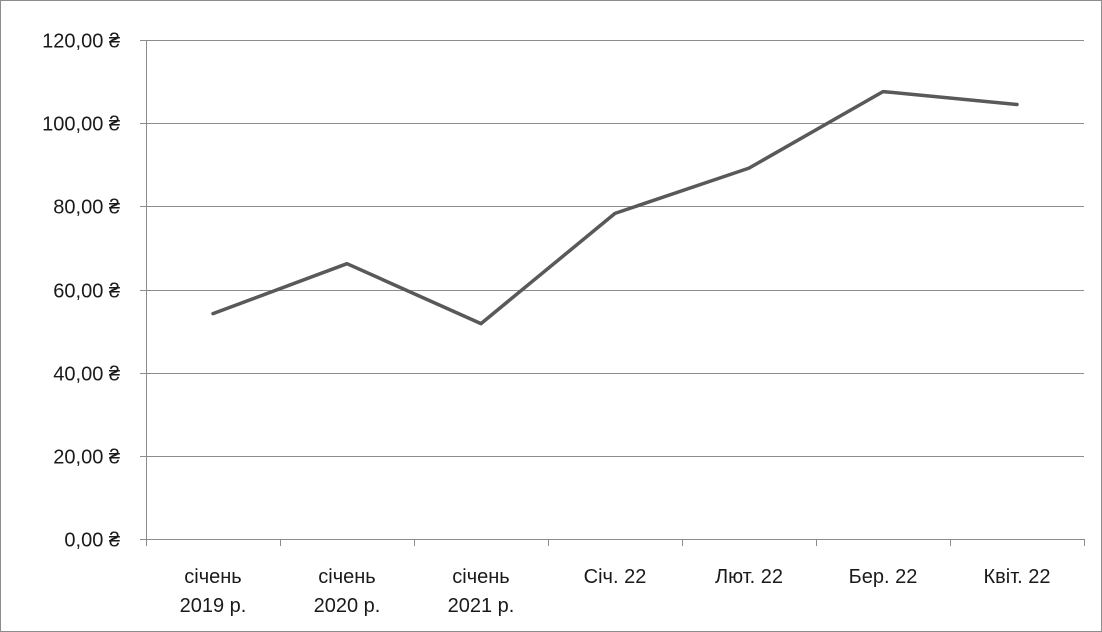  Describe the element at coordinates (86, 458) in the screenshot. I see `y-tick-label: 20,00 ₴` at that location.